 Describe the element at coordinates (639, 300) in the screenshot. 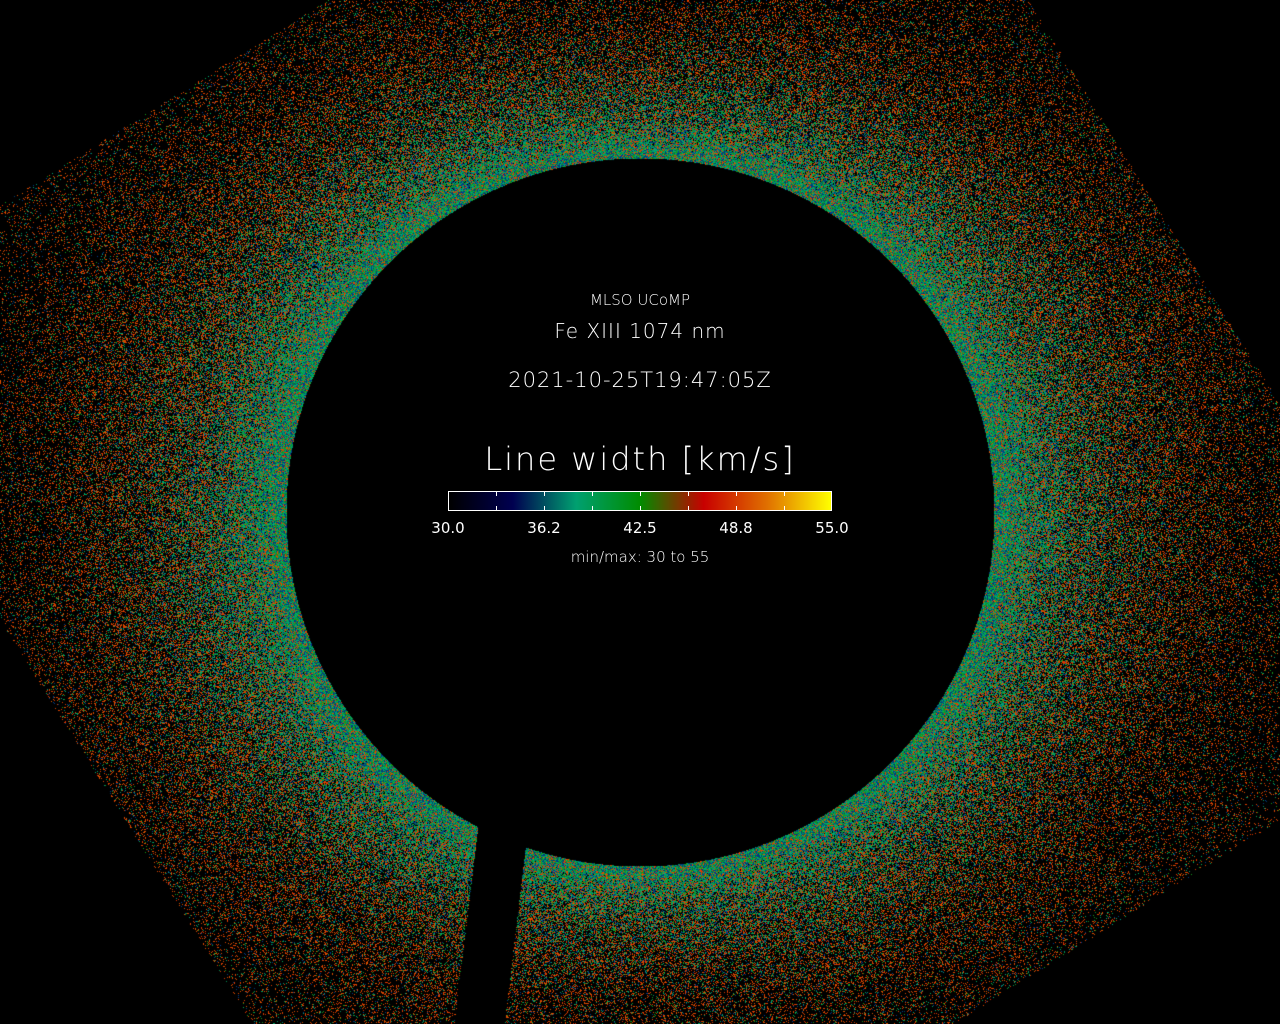

I see `observatory-label: MLSO UCoMP` at that location.